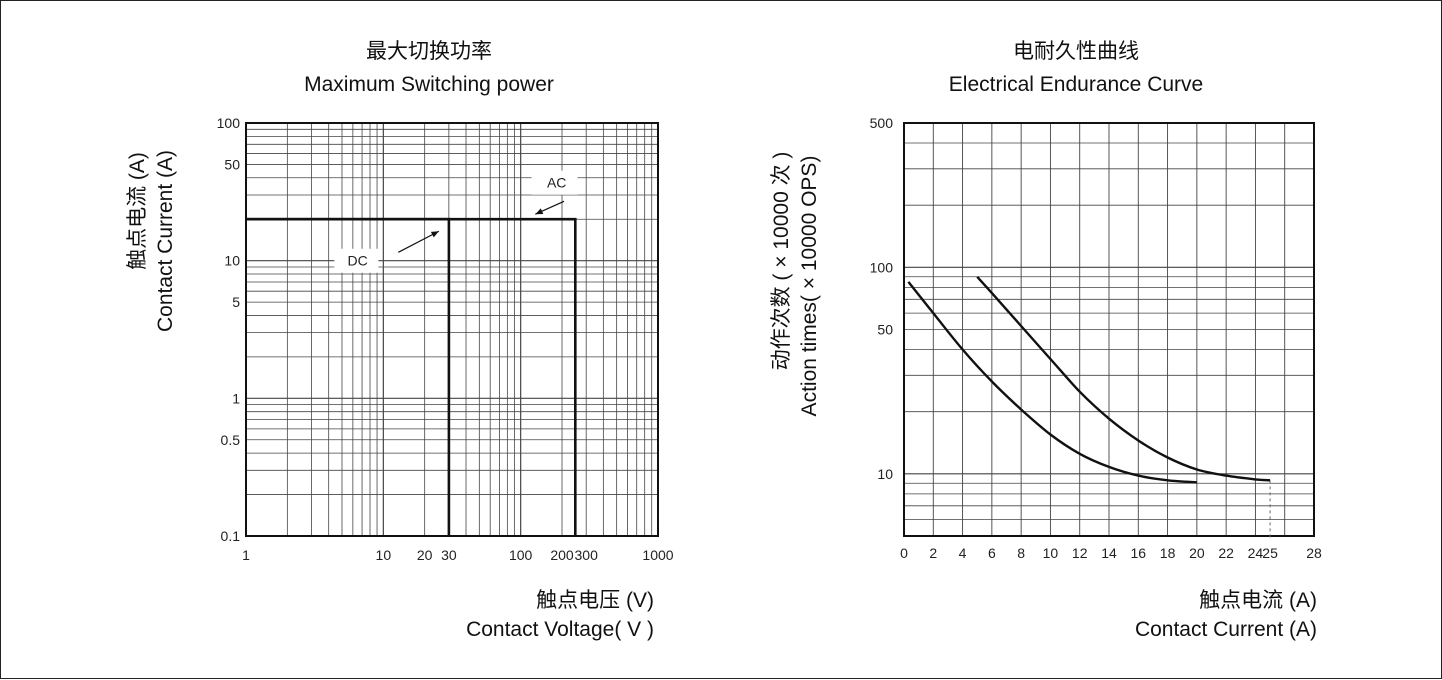 The width and height of the screenshot is (1442, 680). I want to click on right-xtick-label: 24, so click(1256, 553).